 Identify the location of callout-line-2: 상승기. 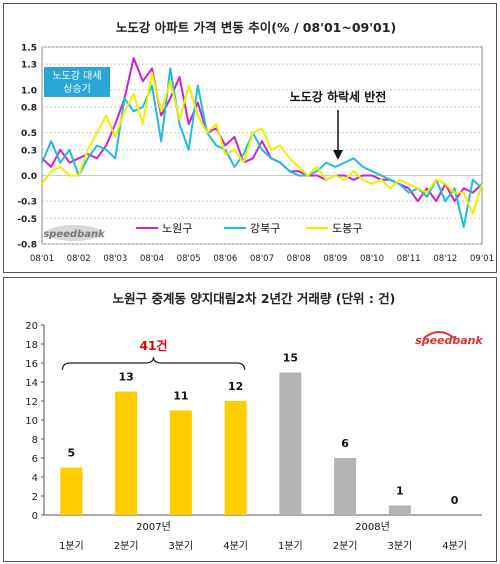
(77, 89).